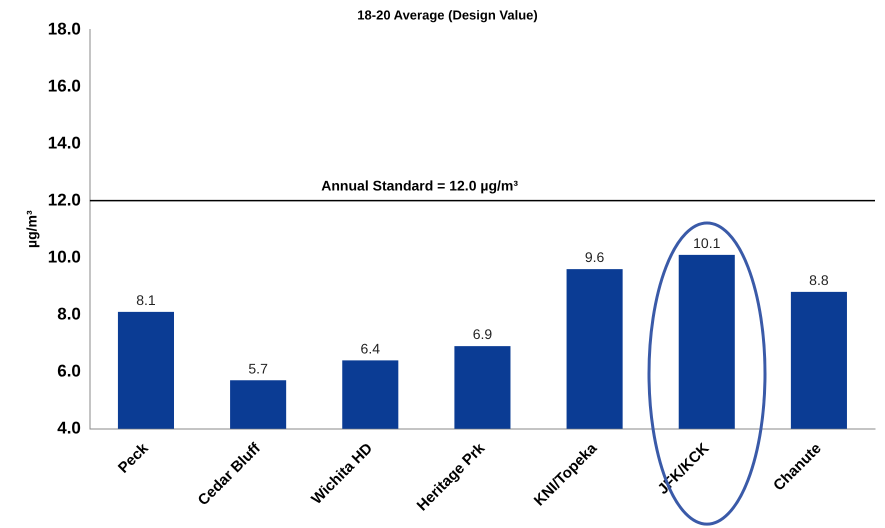 The height and width of the screenshot is (528, 885). I want to click on y-tick-label: 10.0, so click(64, 256).